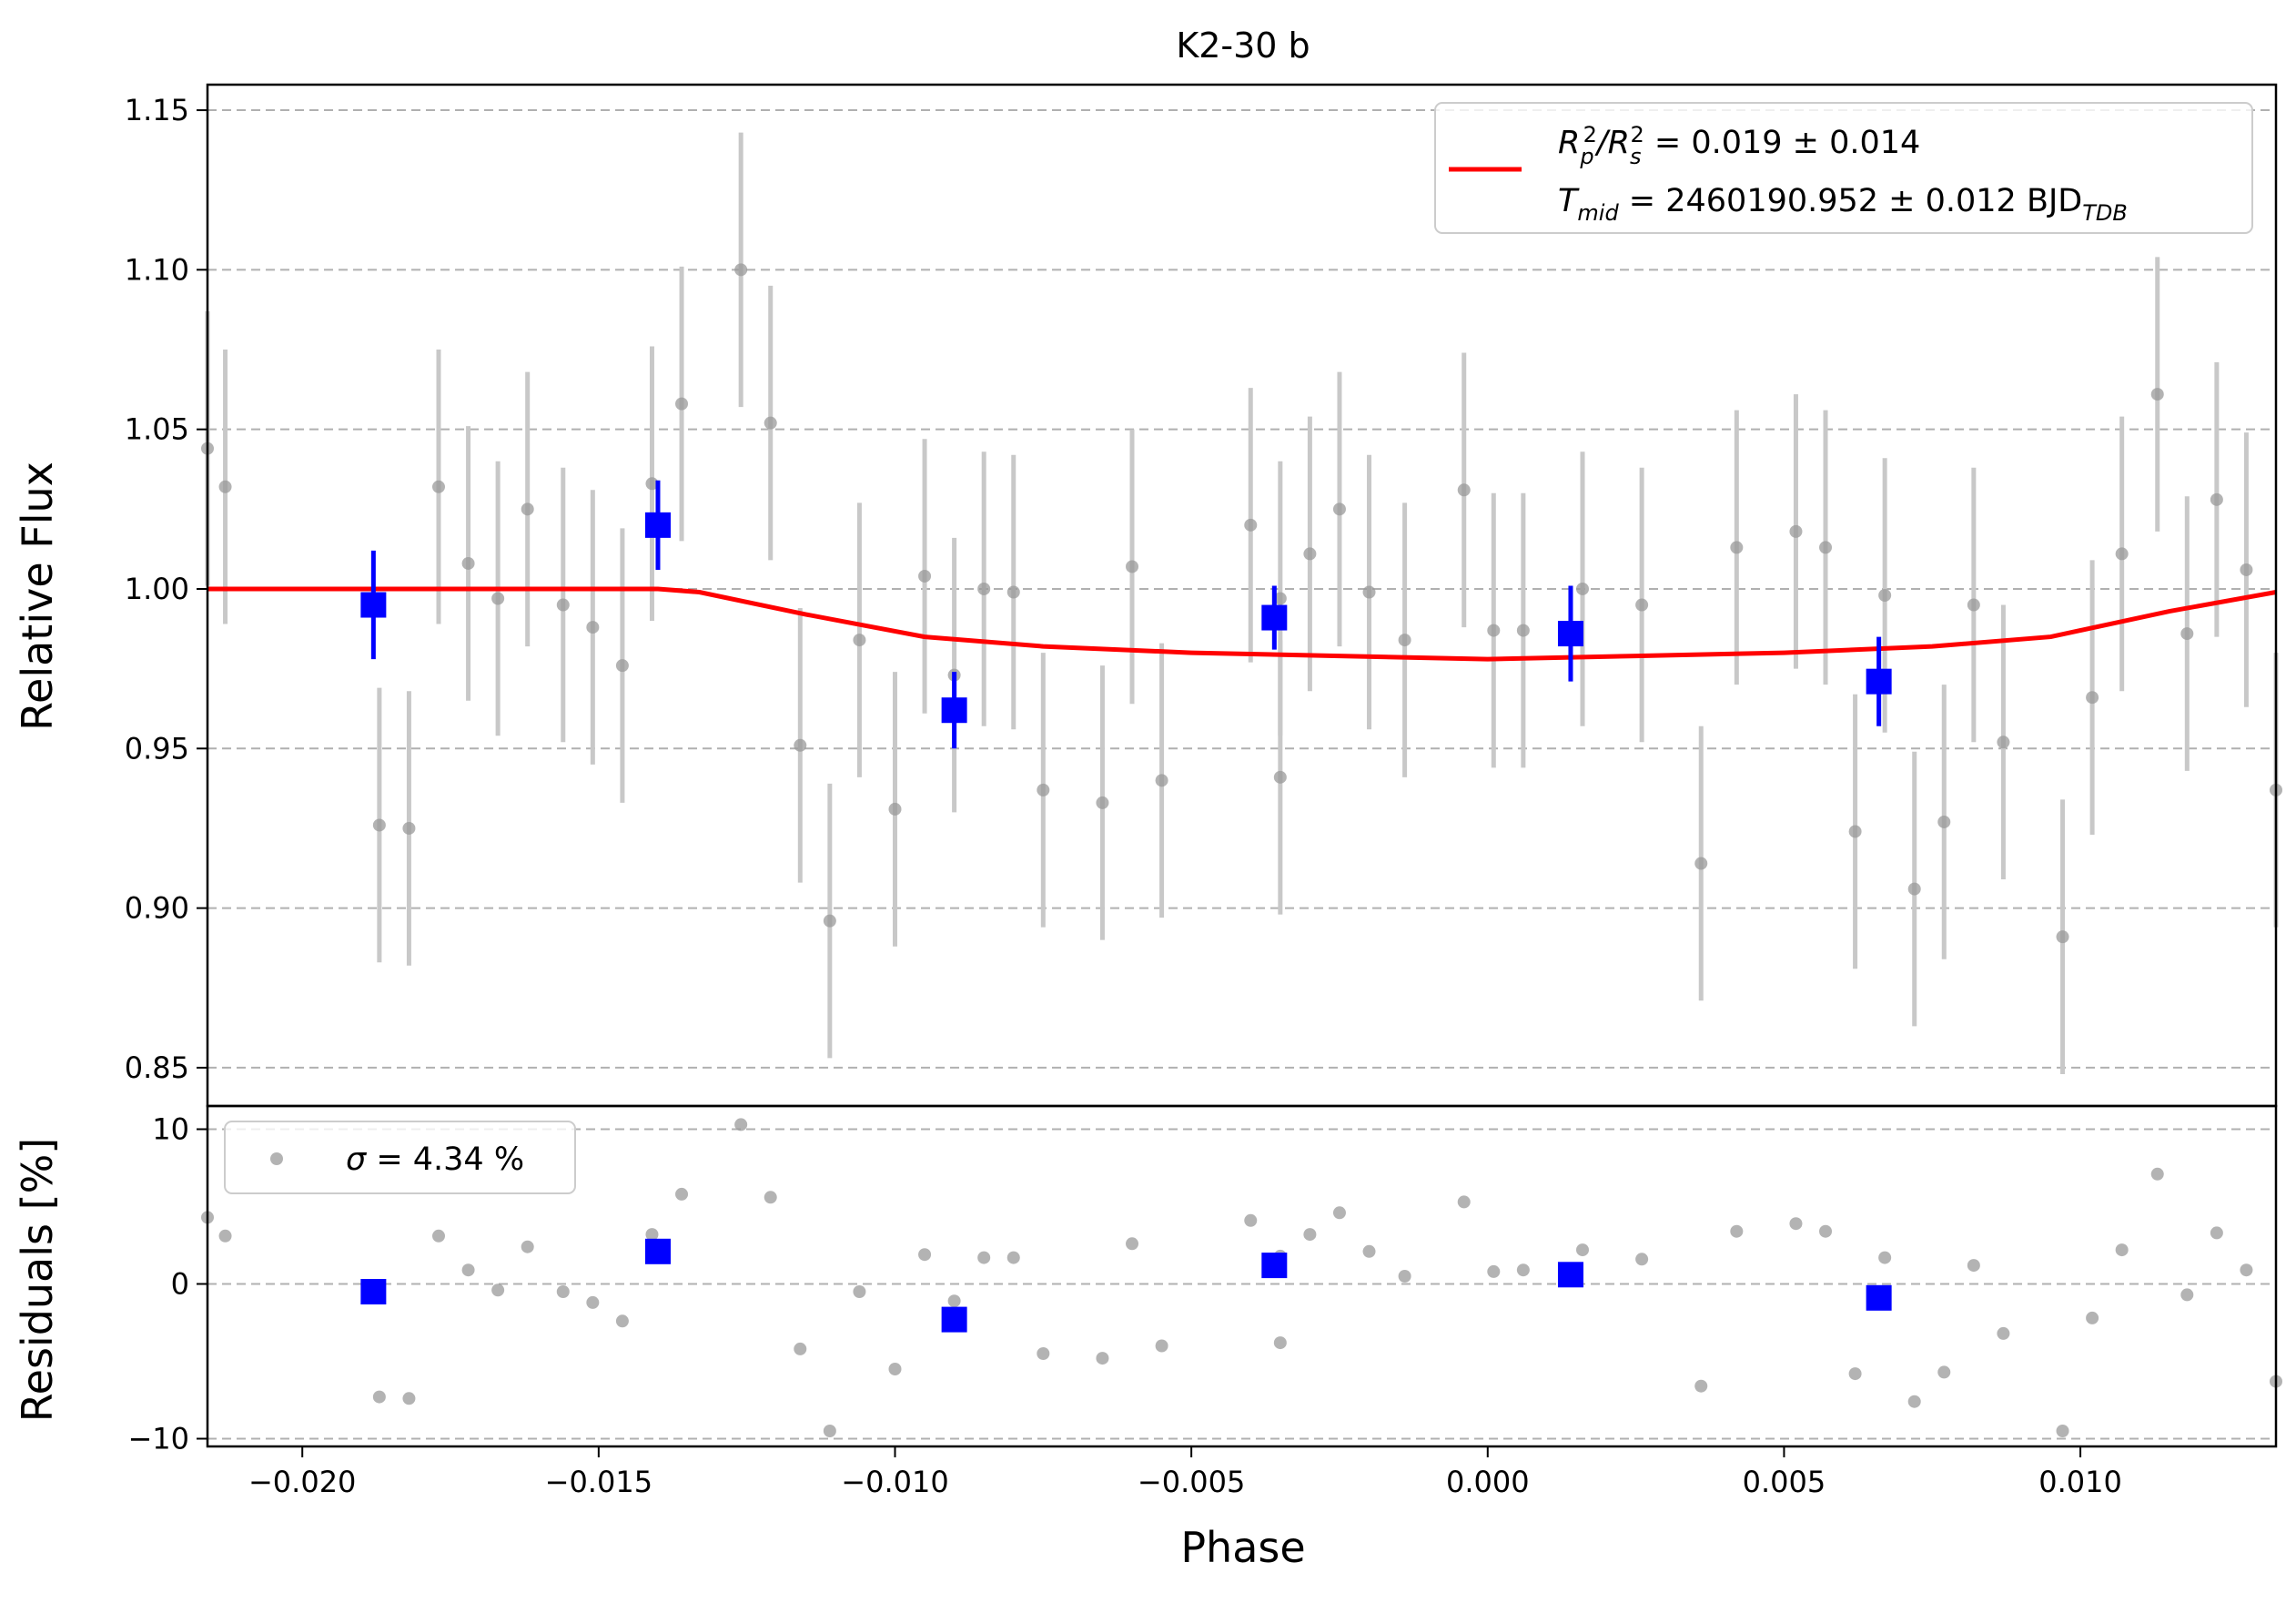 The image size is (2296, 1603). Describe the element at coordinates (167, 1284) in the screenshot. I see `residuals-y-ticks: −10 0 10` at that location.